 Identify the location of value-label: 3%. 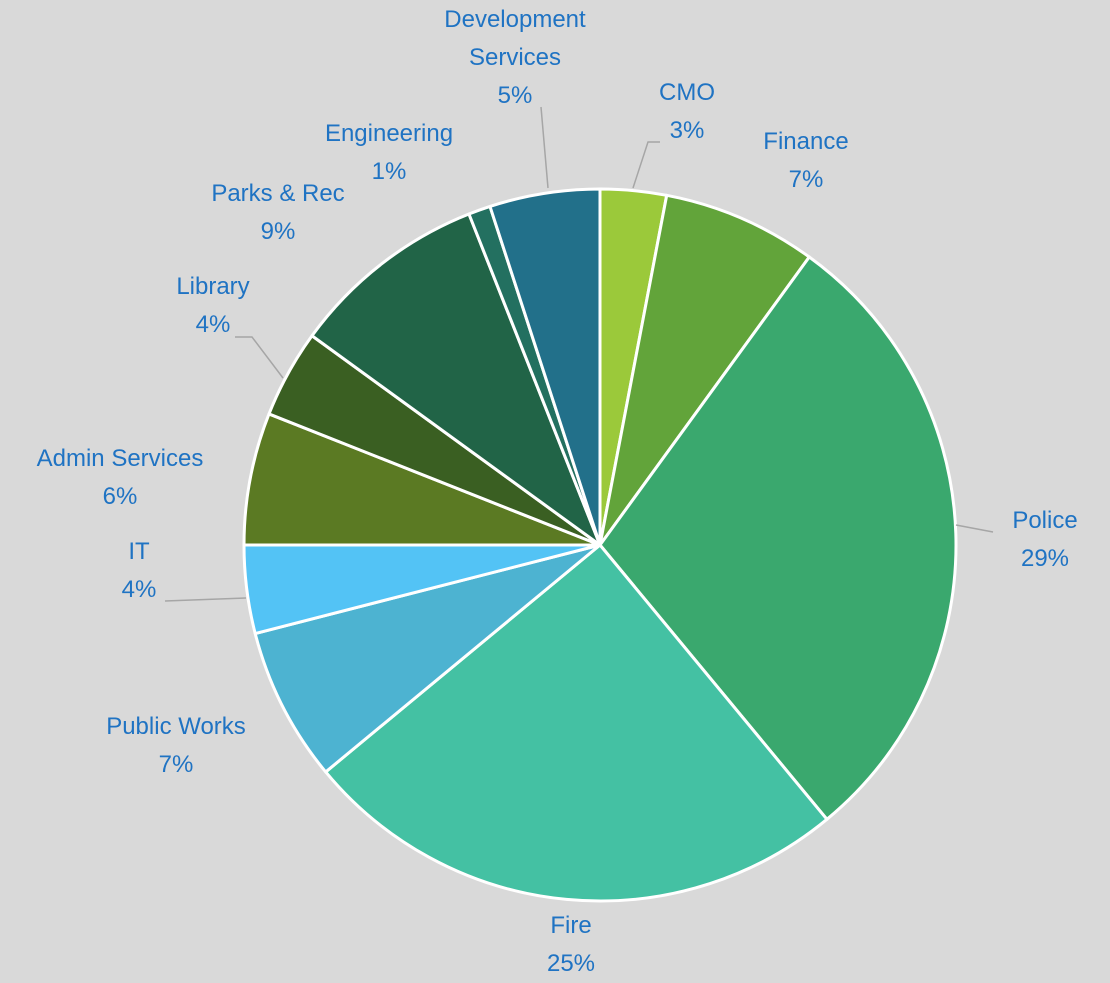
(687, 130).